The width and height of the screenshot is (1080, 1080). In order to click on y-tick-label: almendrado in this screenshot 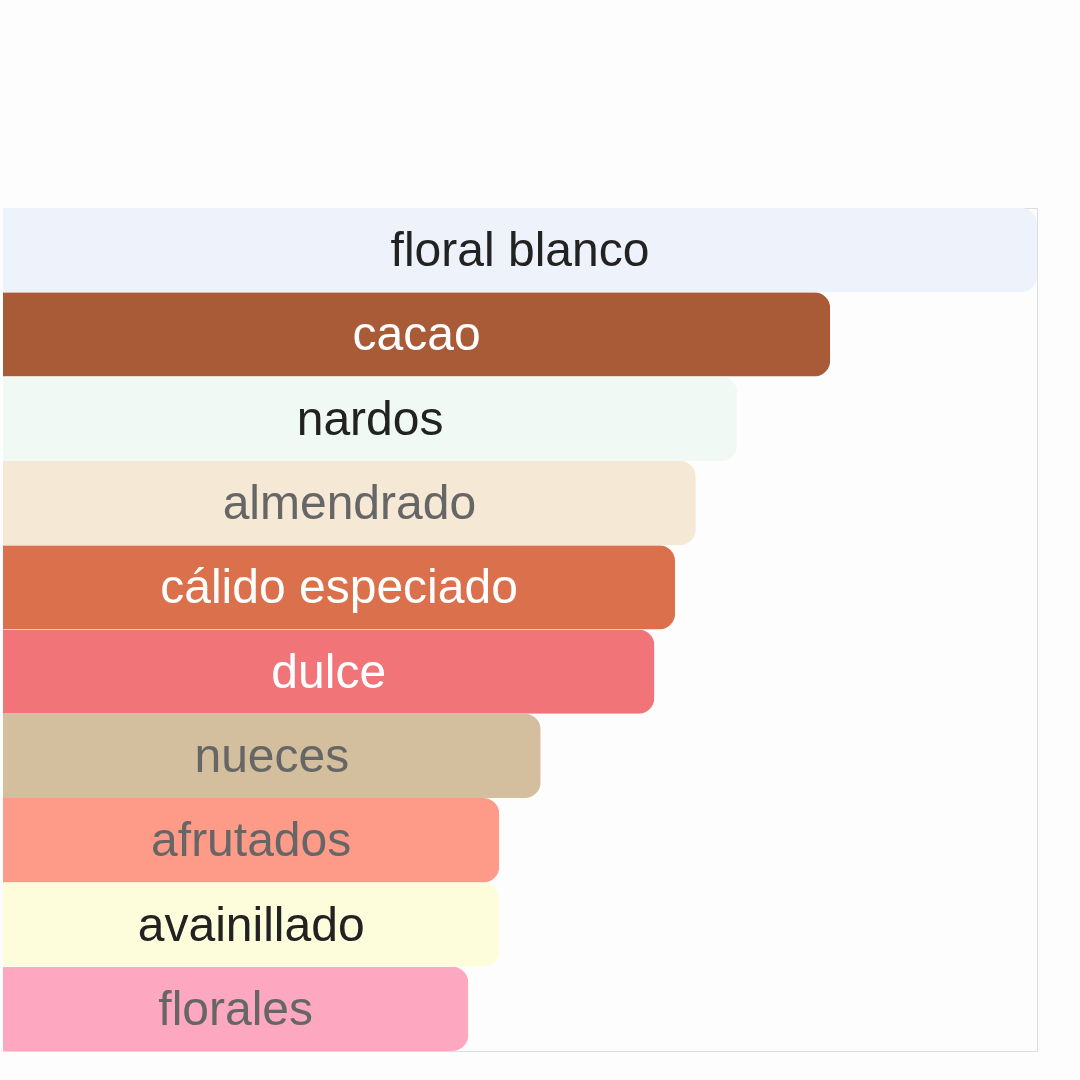, I will do `click(349, 503)`.